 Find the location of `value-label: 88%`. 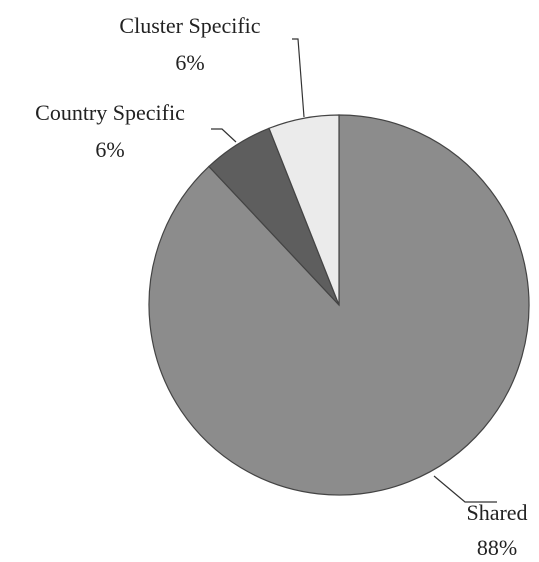

value-label: 88% is located at coordinates (497, 547).